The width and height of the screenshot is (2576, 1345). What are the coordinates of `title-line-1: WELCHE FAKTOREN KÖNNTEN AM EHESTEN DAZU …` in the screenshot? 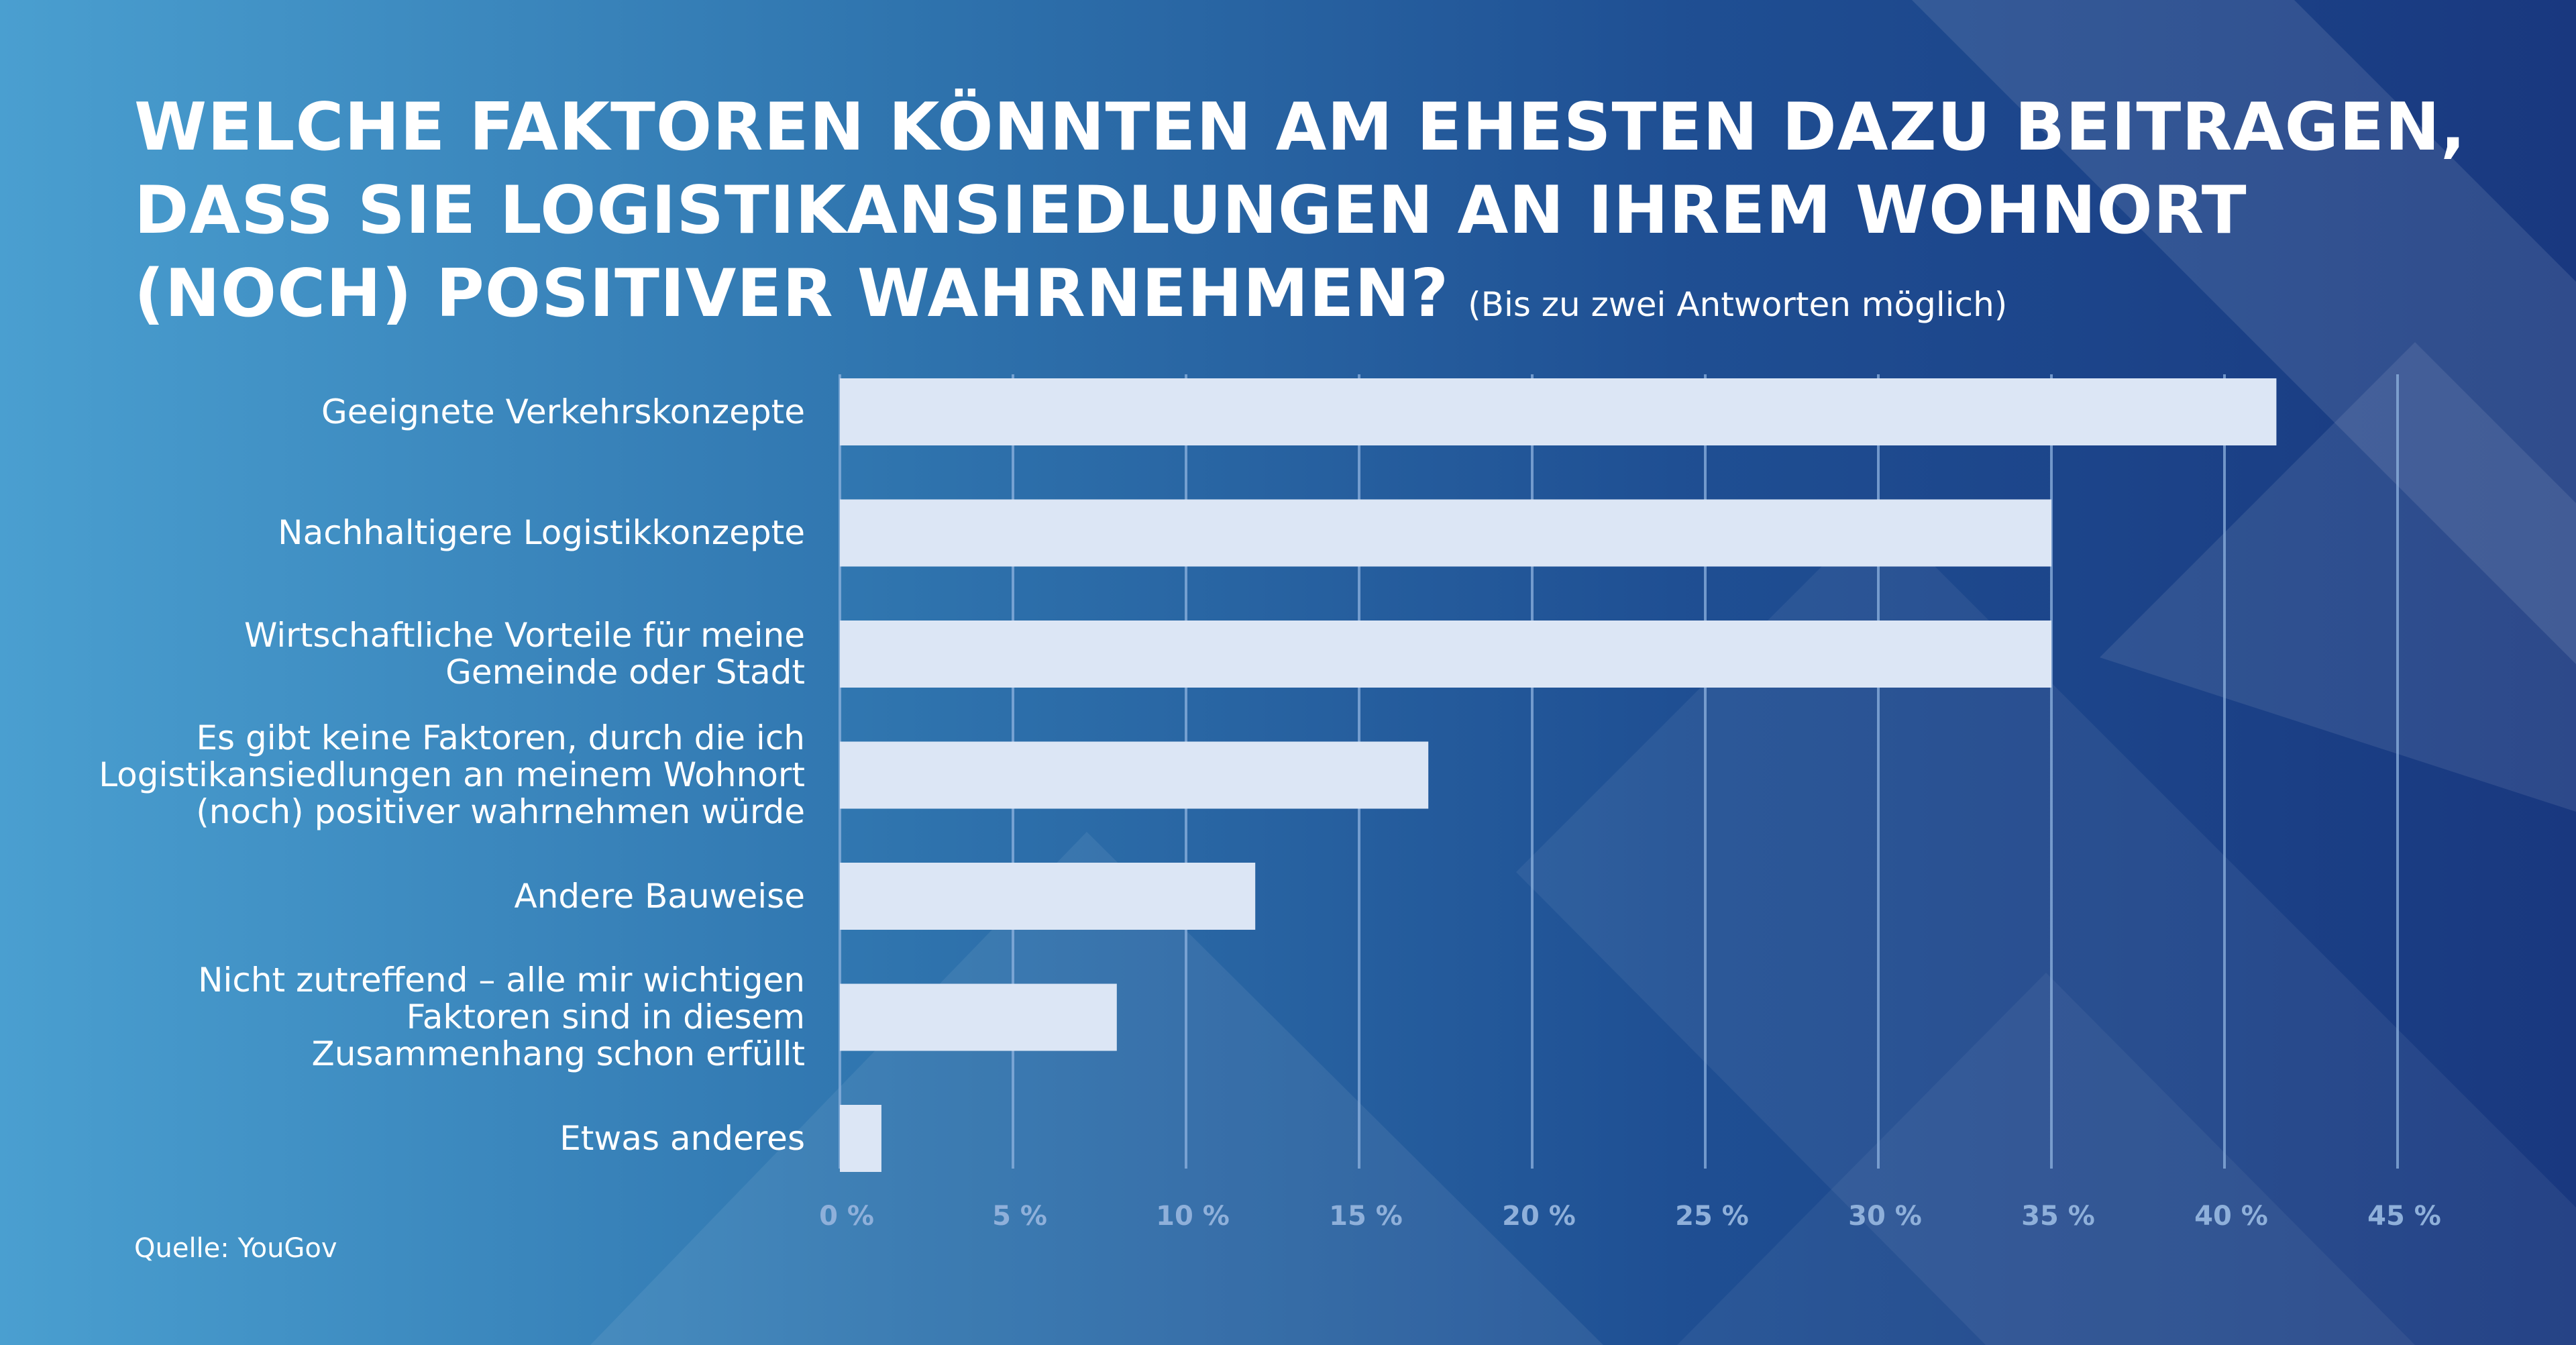 It's located at (1300, 127).